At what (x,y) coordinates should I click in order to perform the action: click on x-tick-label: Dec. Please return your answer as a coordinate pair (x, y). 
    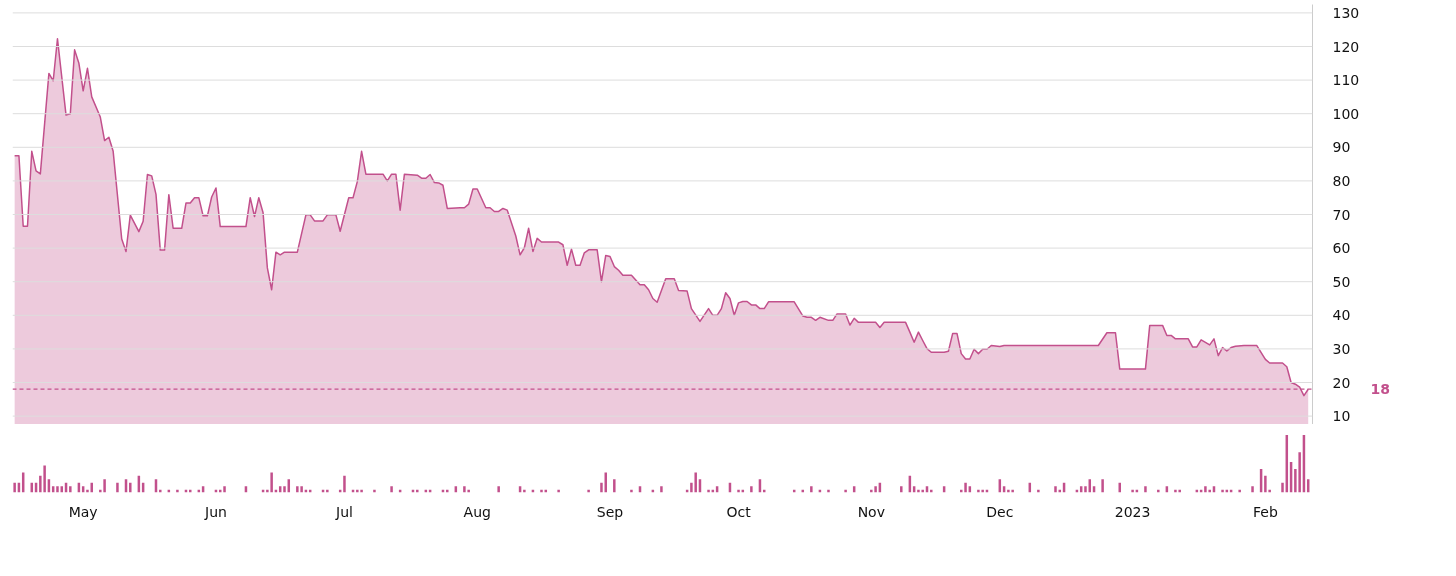
    Looking at the image, I should click on (1000, 511).